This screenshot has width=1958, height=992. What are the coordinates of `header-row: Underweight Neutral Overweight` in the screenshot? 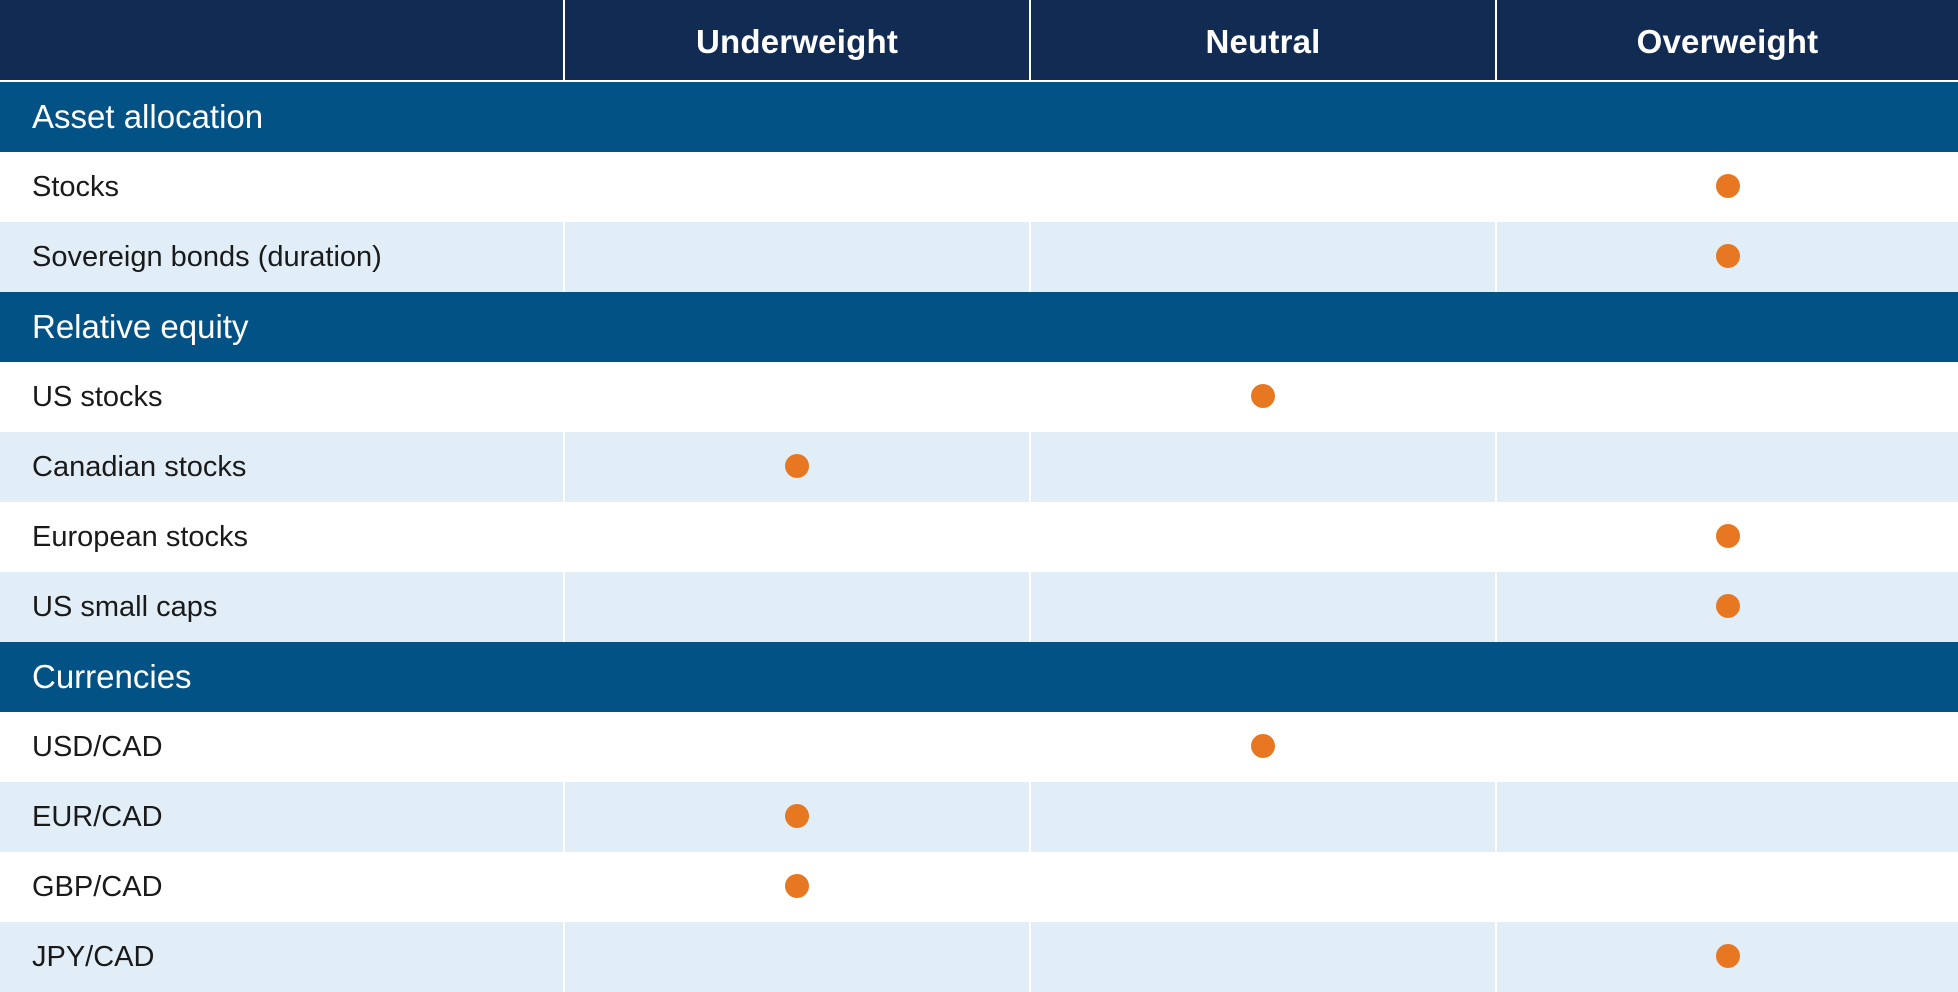 It's located at (979, 41).